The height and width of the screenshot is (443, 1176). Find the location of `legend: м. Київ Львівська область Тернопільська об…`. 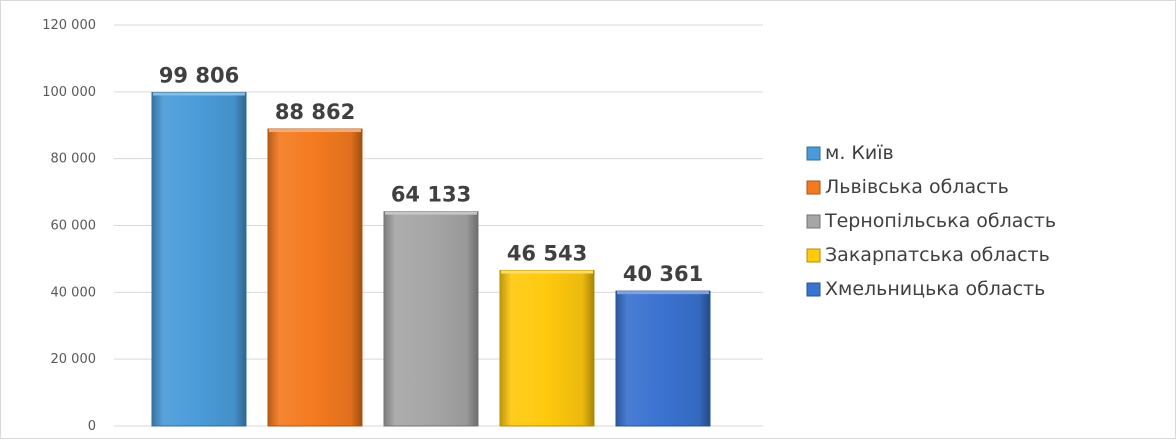

legend: м. Київ Львівська область Тернопільська об… is located at coordinates (931, 221).